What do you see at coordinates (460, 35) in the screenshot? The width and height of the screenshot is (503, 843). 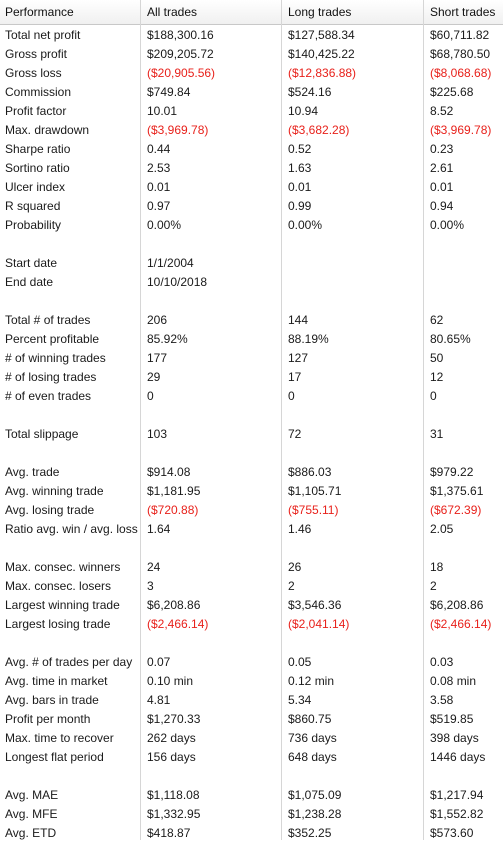 I see `cell-short: $60,711.82` at bounding box center [460, 35].